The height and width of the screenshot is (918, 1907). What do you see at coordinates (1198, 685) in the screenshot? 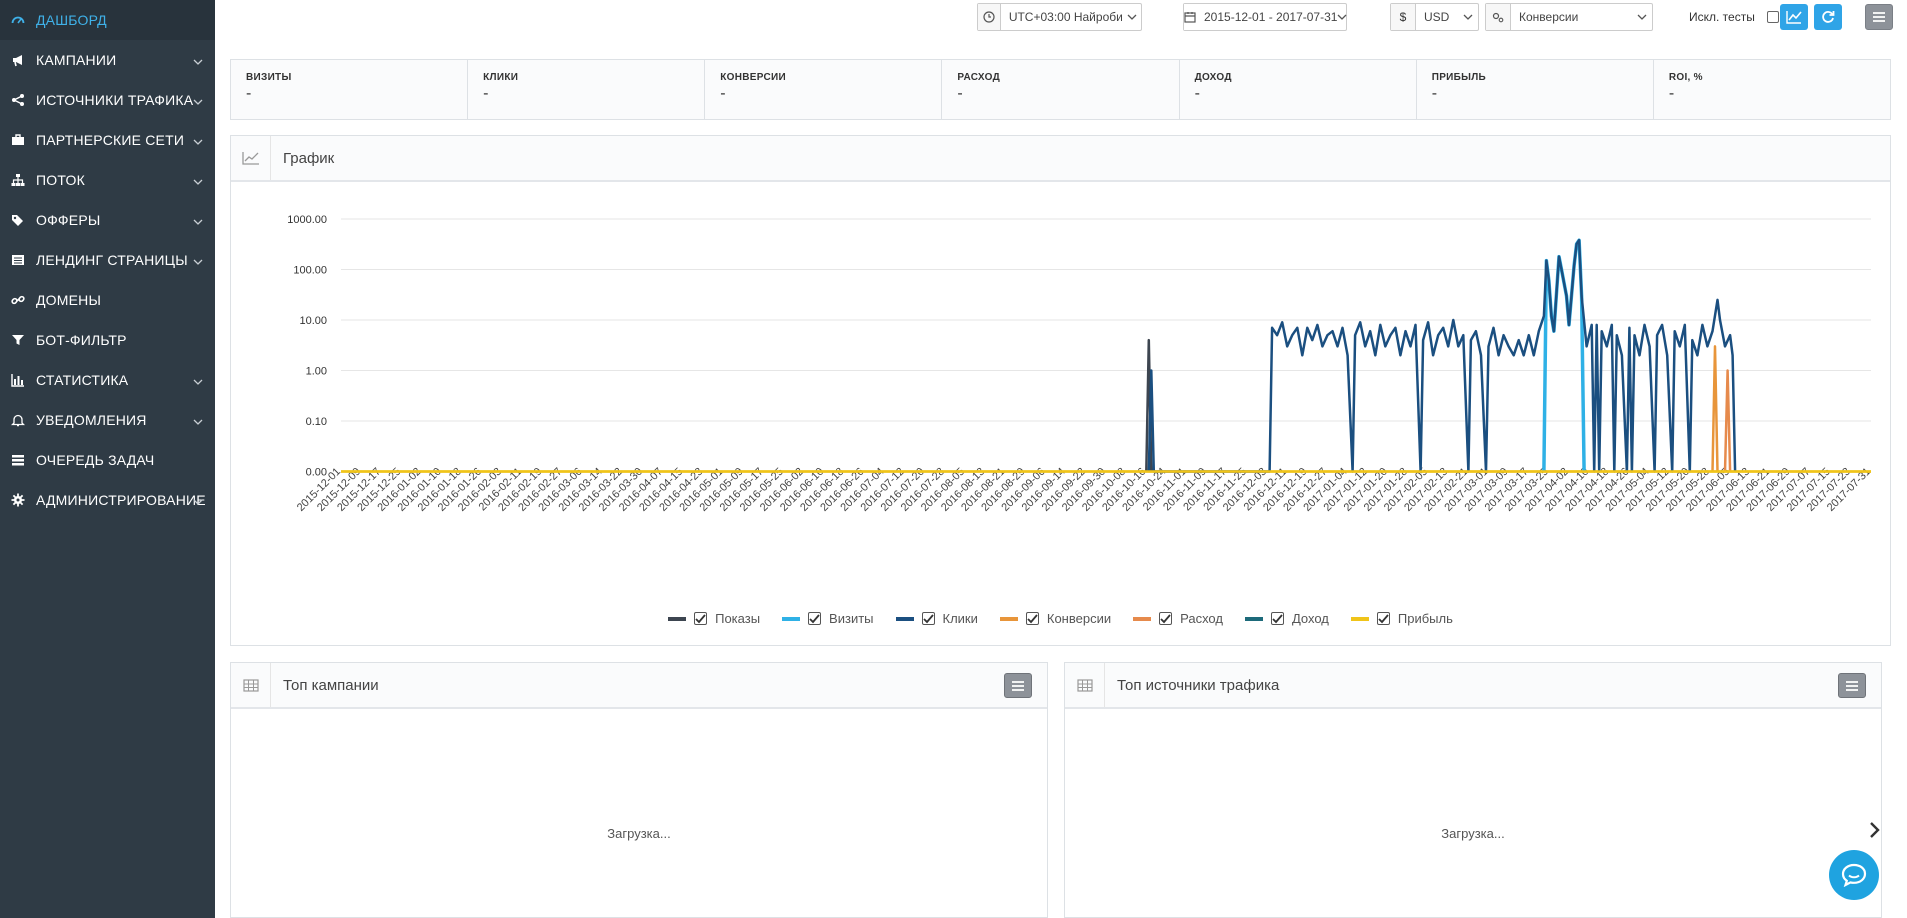
I see `top-sources-title: Топ источники трафика` at bounding box center [1198, 685].